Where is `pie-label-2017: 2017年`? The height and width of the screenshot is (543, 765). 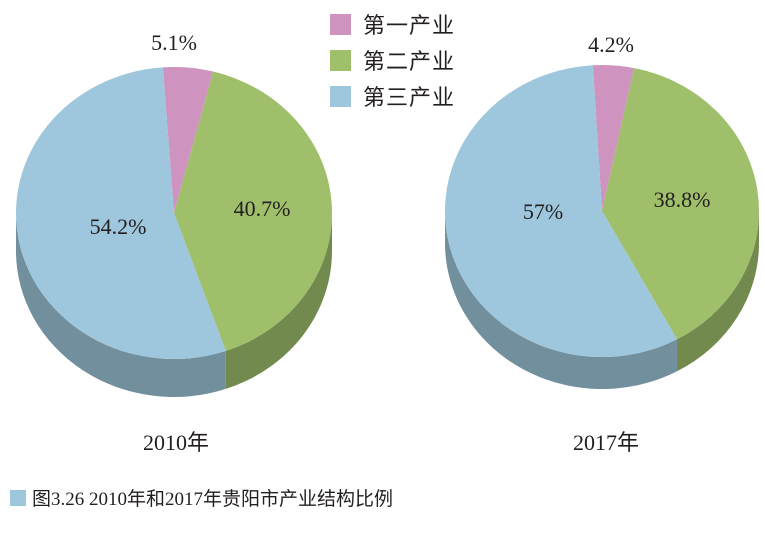 pie-label-2017: 2017年 is located at coordinates (605, 442).